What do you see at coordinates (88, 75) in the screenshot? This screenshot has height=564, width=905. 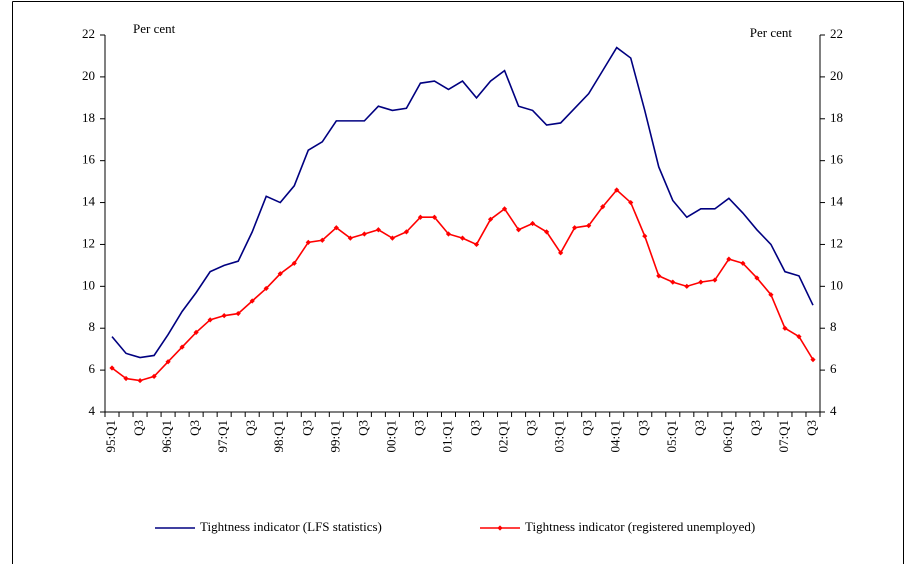 I see `y-tick-label: 20` at bounding box center [88, 75].